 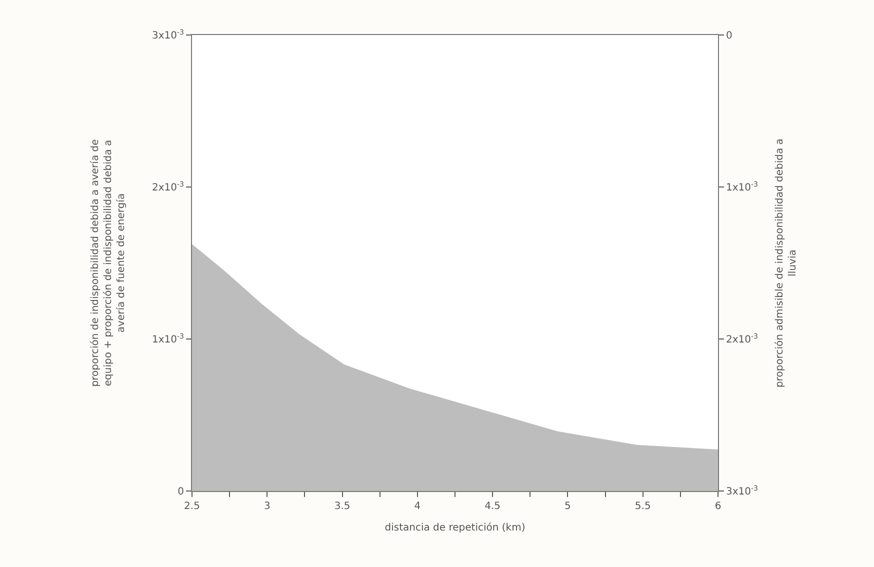 I want to click on y2-tick-label: 0, so click(x=729, y=36).